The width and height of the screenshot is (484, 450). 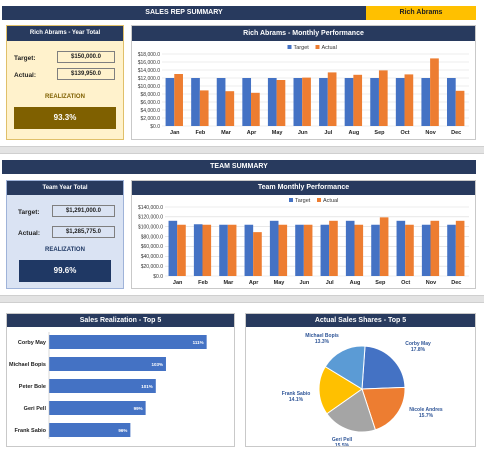 What do you see at coordinates (138, 408) in the screenshot?
I see `hbar-value-label: 99%` at bounding box center [138, 408].